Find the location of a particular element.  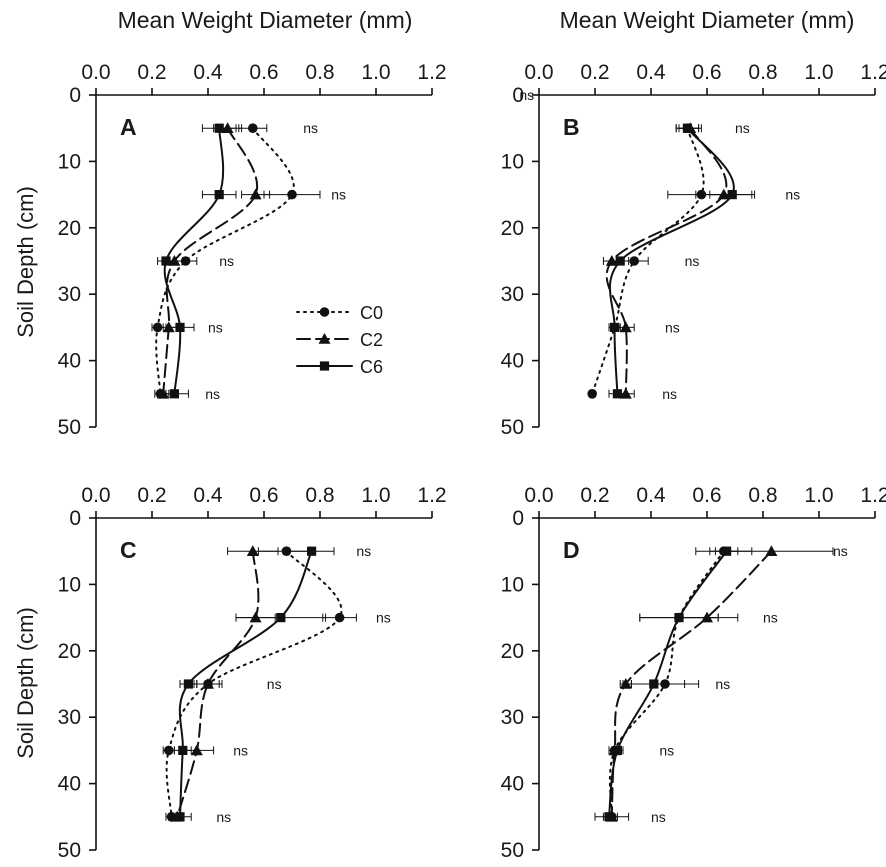

panel-a-y-tick-label: 20 is located at coordinates (69, 228).